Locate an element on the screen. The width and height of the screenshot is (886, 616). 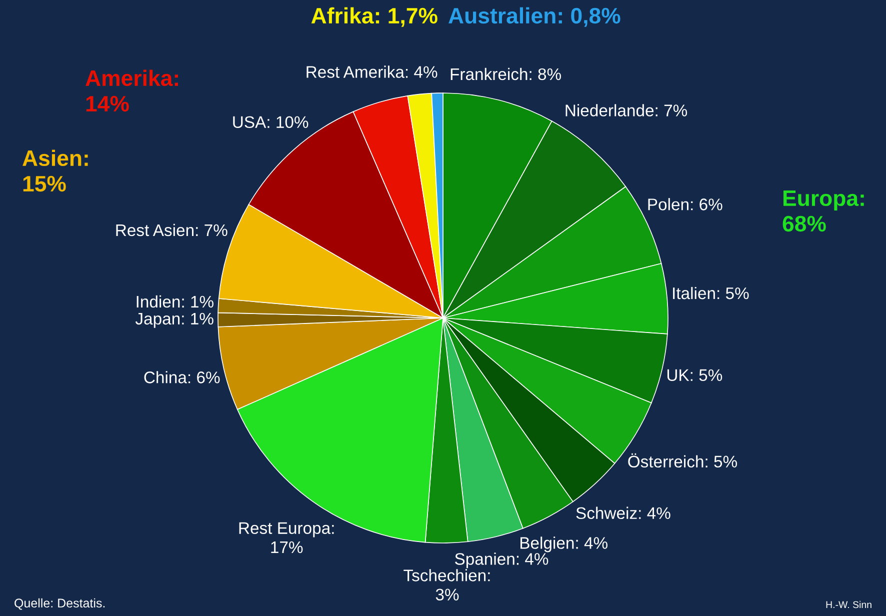
text: Europa: 68% is located at coordinates (823, 211).